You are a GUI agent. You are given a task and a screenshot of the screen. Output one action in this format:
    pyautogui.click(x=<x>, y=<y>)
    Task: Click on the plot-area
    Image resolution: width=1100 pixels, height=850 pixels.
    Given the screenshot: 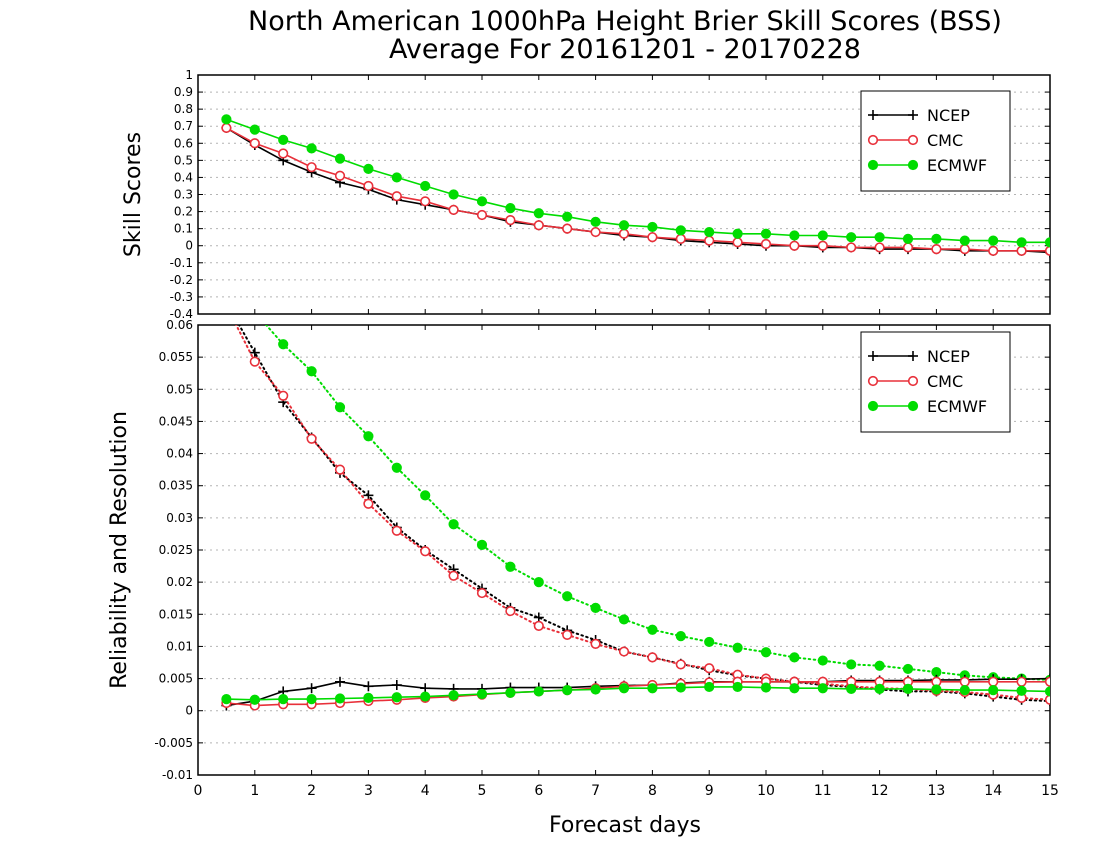 What is the action you would take?
    pyautogui.click(x=635, y=186)
    